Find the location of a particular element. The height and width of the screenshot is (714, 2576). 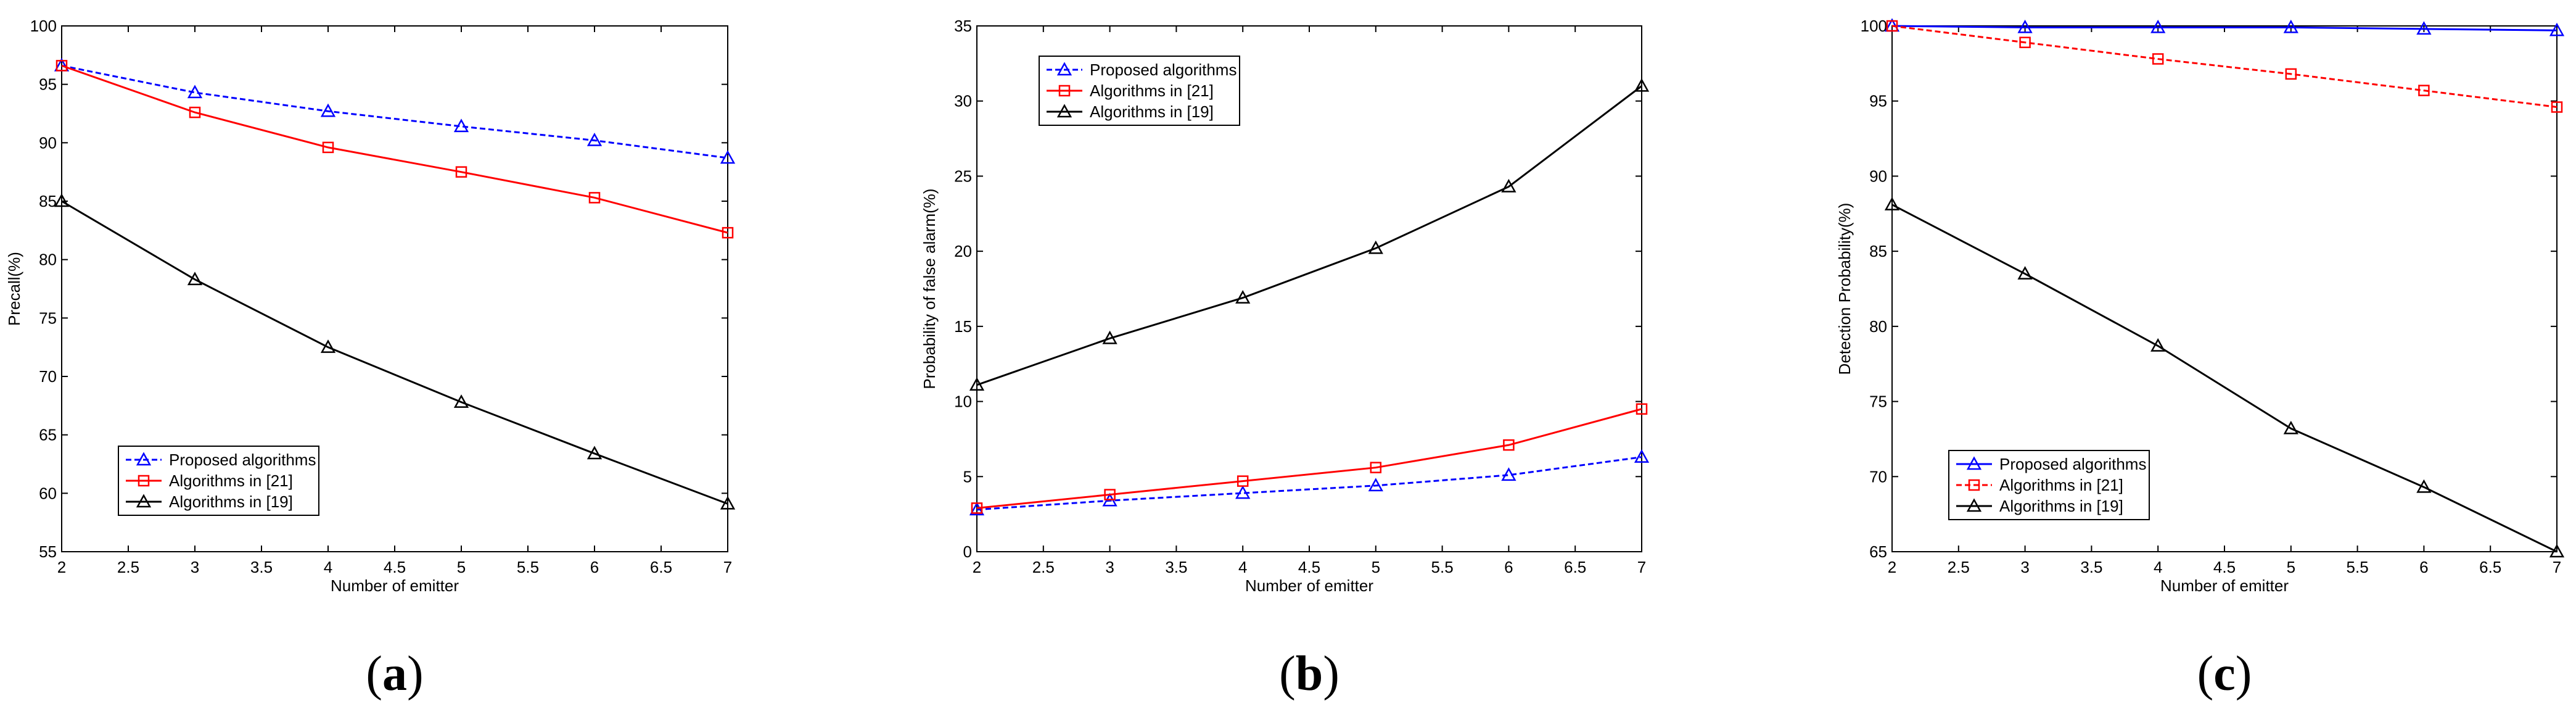

x-tick-label: 2.5 is located at coordinates (1959, 567).